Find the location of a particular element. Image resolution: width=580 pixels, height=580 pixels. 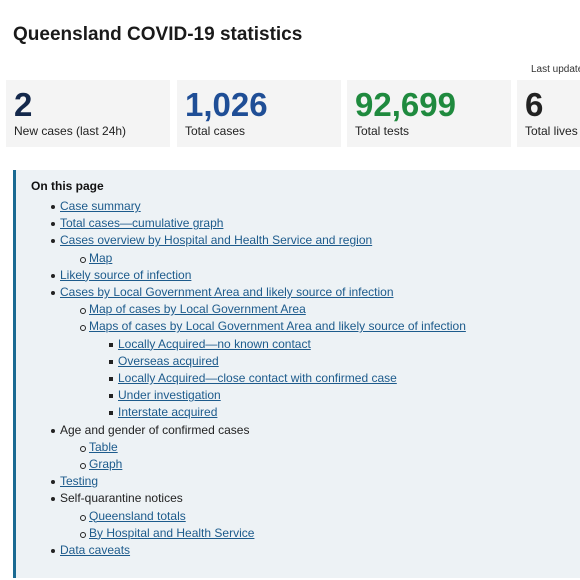

toc-text: Self-quarantine notices is located at coordinates (121, 498).